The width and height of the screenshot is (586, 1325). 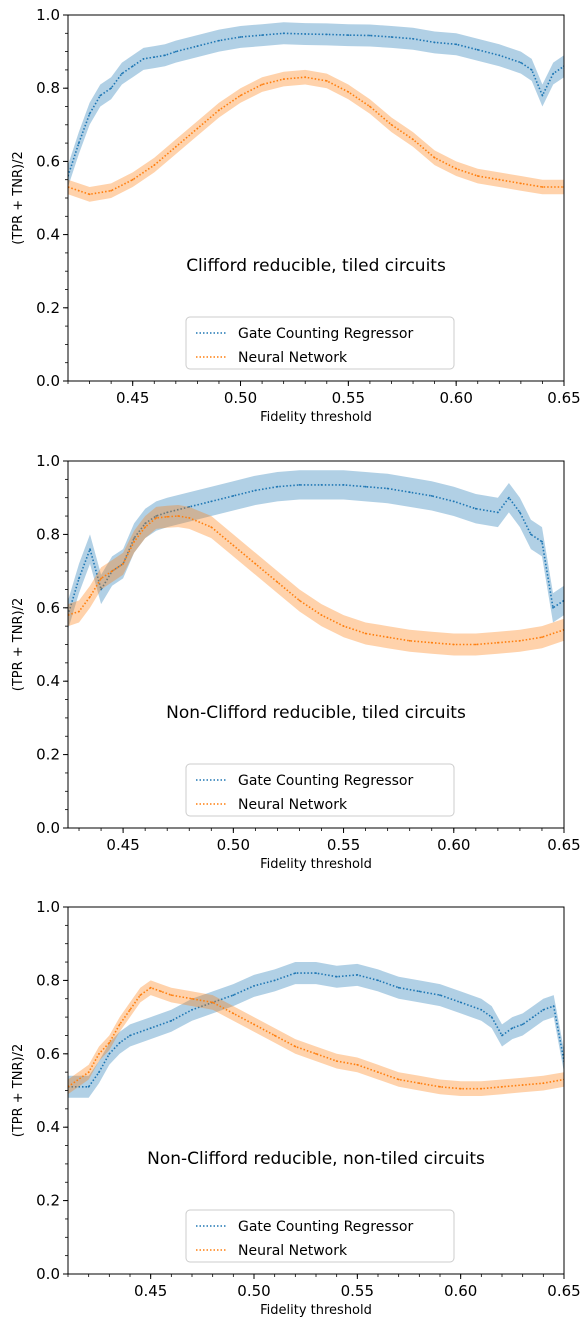 I want to click on x-tick-label: 0.45, so click(x=132, y=398).